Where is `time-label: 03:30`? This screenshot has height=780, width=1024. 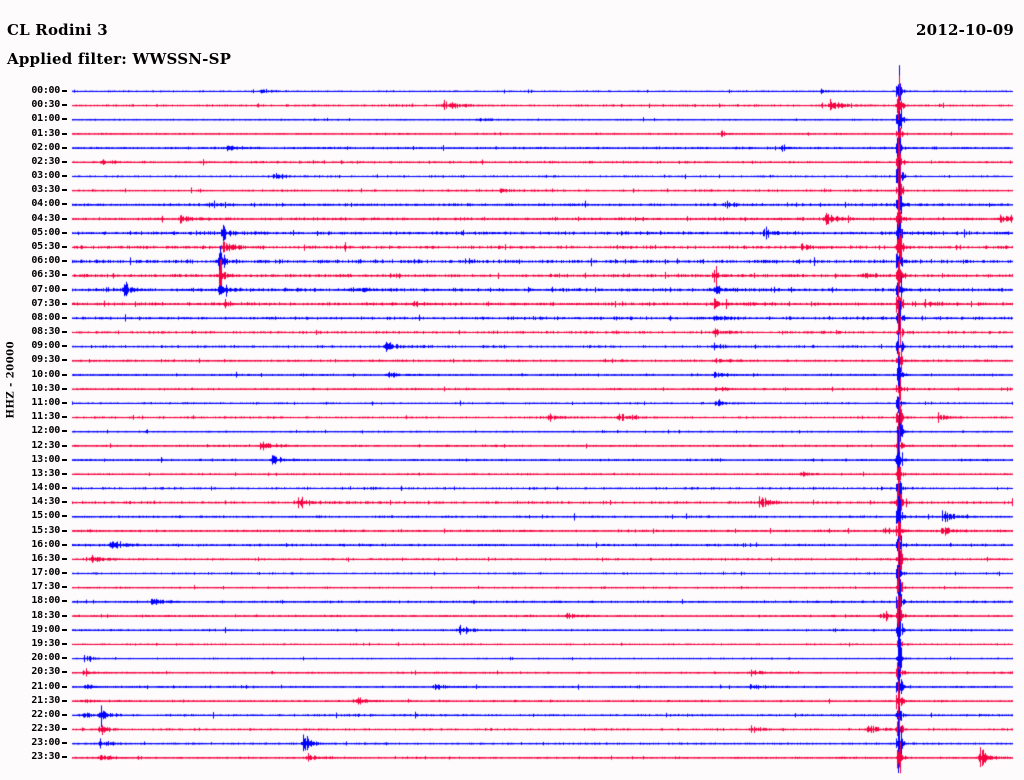
time-label: 03:30 is located at coordinates (45, 190).